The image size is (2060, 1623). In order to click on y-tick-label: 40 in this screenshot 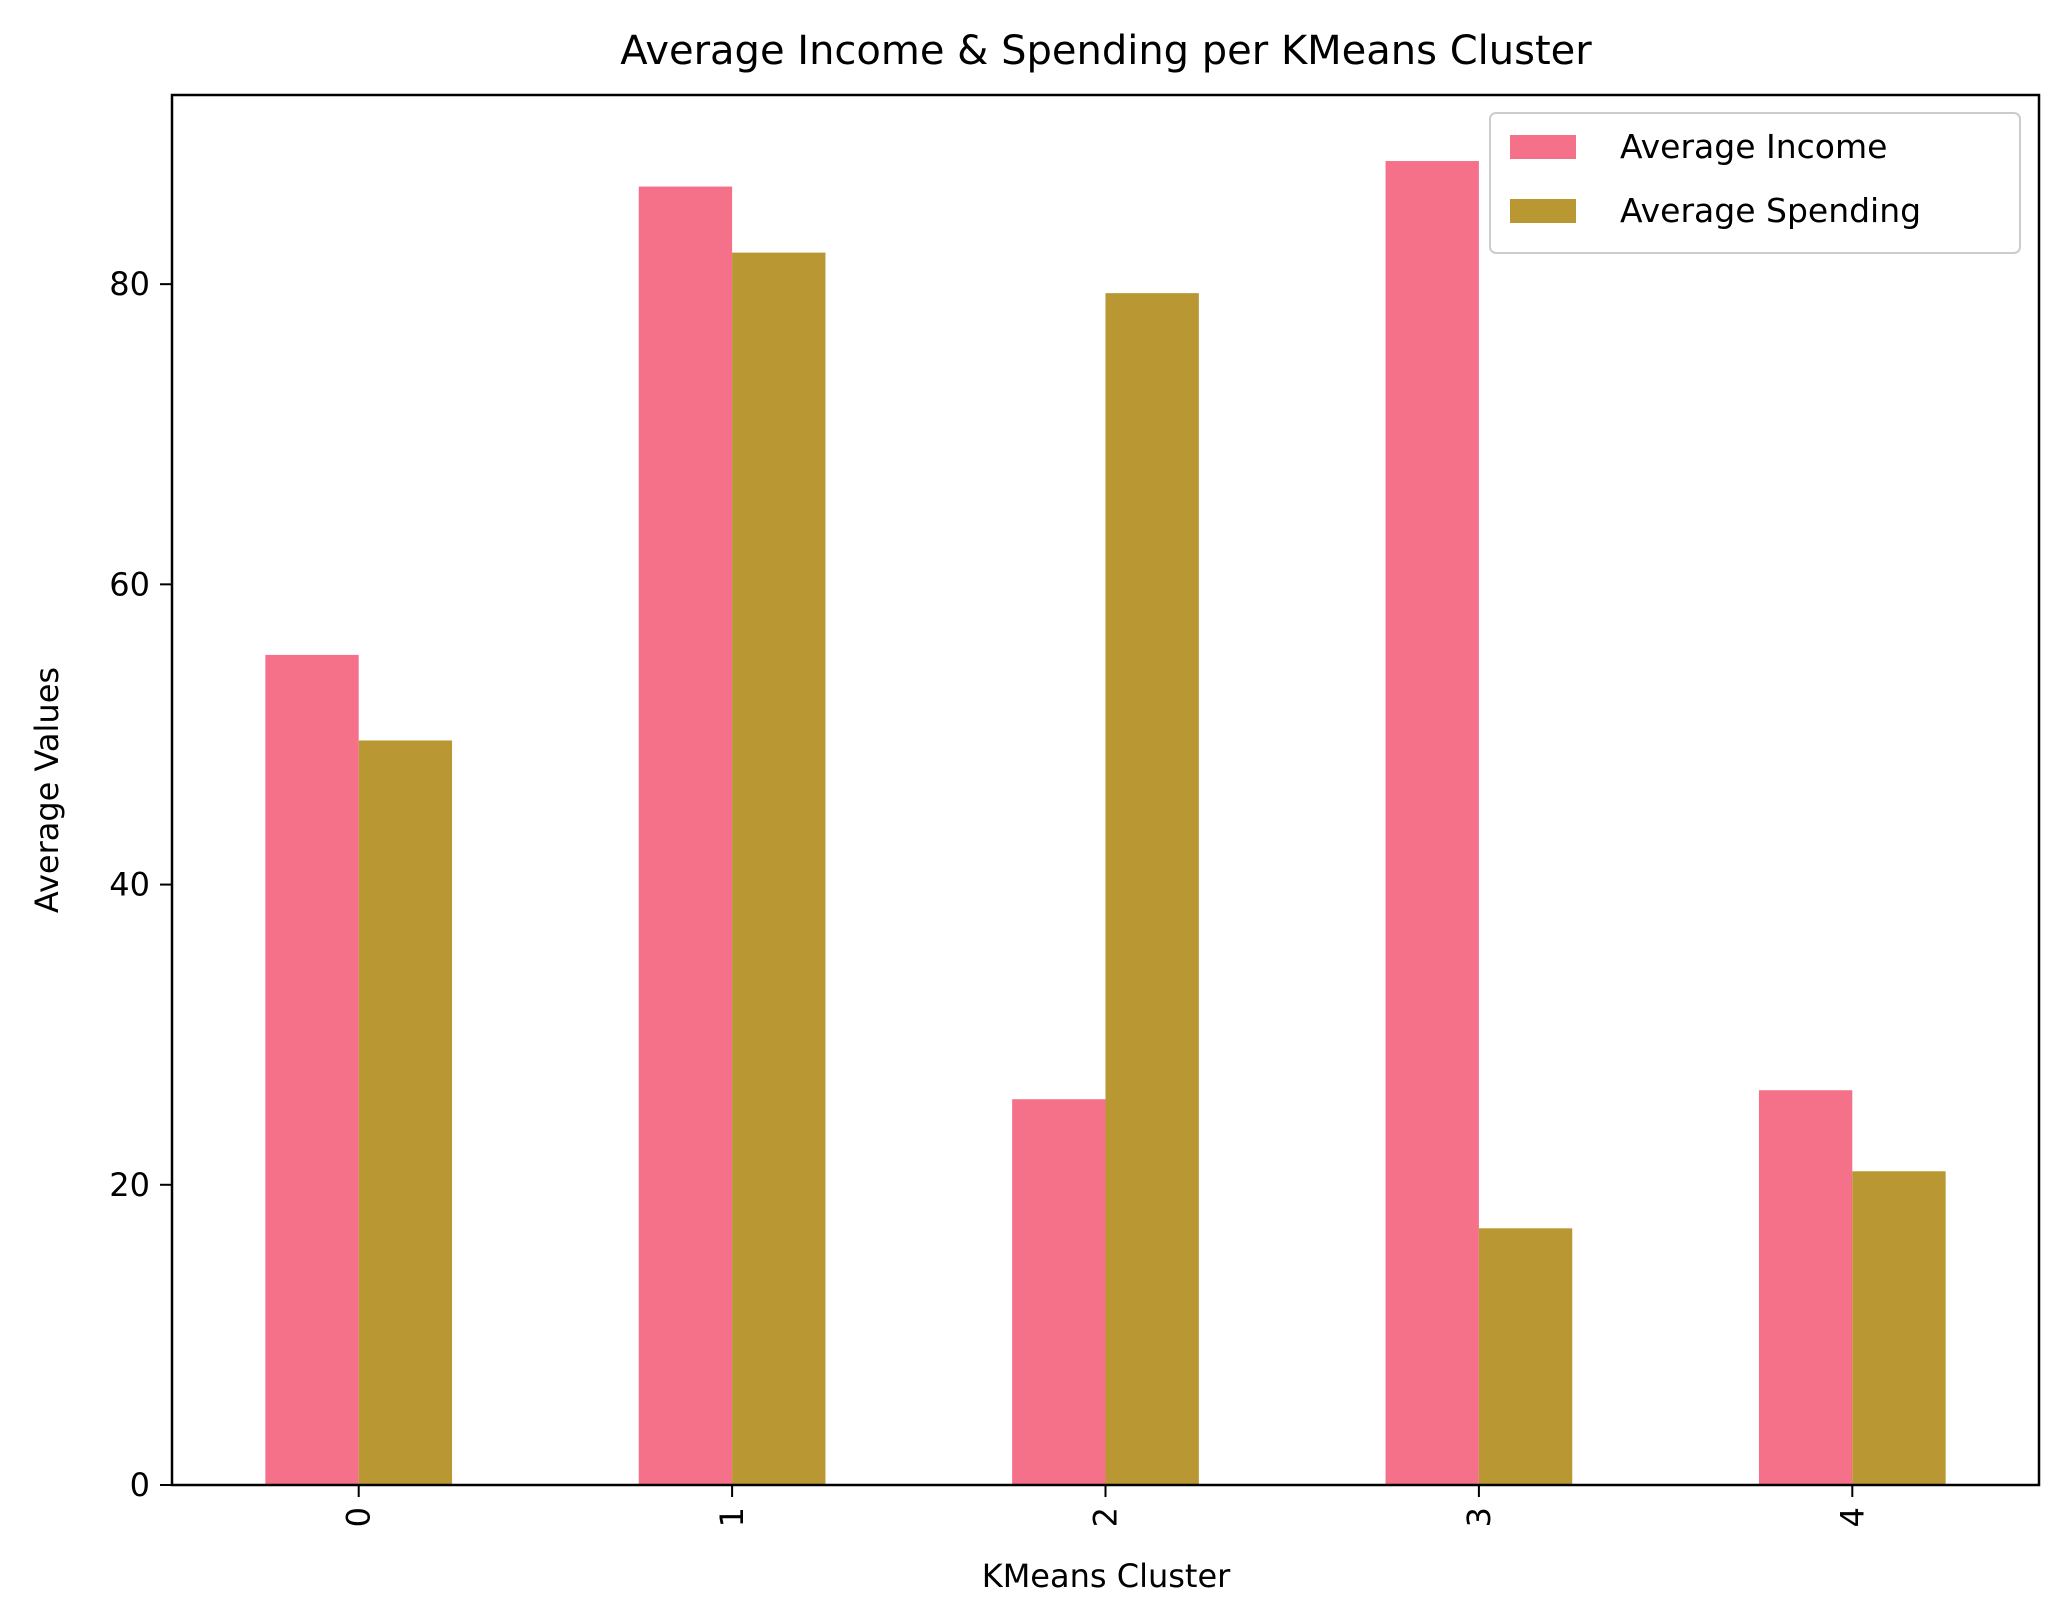, I will do `click(129, 885)`.